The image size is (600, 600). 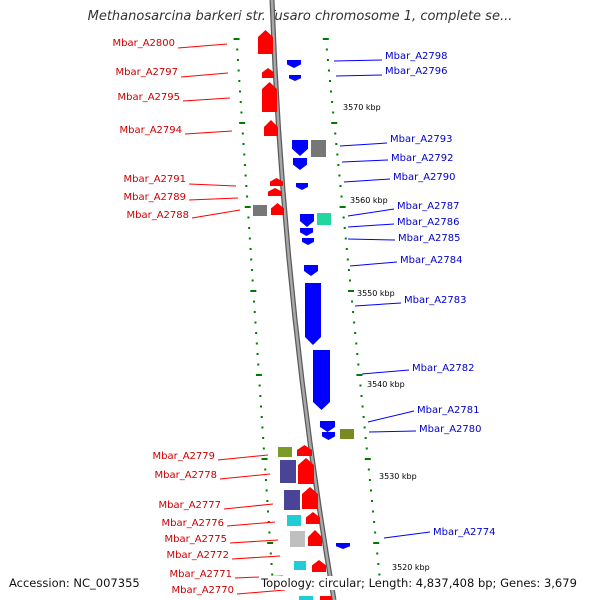 I want to click on gene-label: Mbar_A2792, so click(x=422, y=158).